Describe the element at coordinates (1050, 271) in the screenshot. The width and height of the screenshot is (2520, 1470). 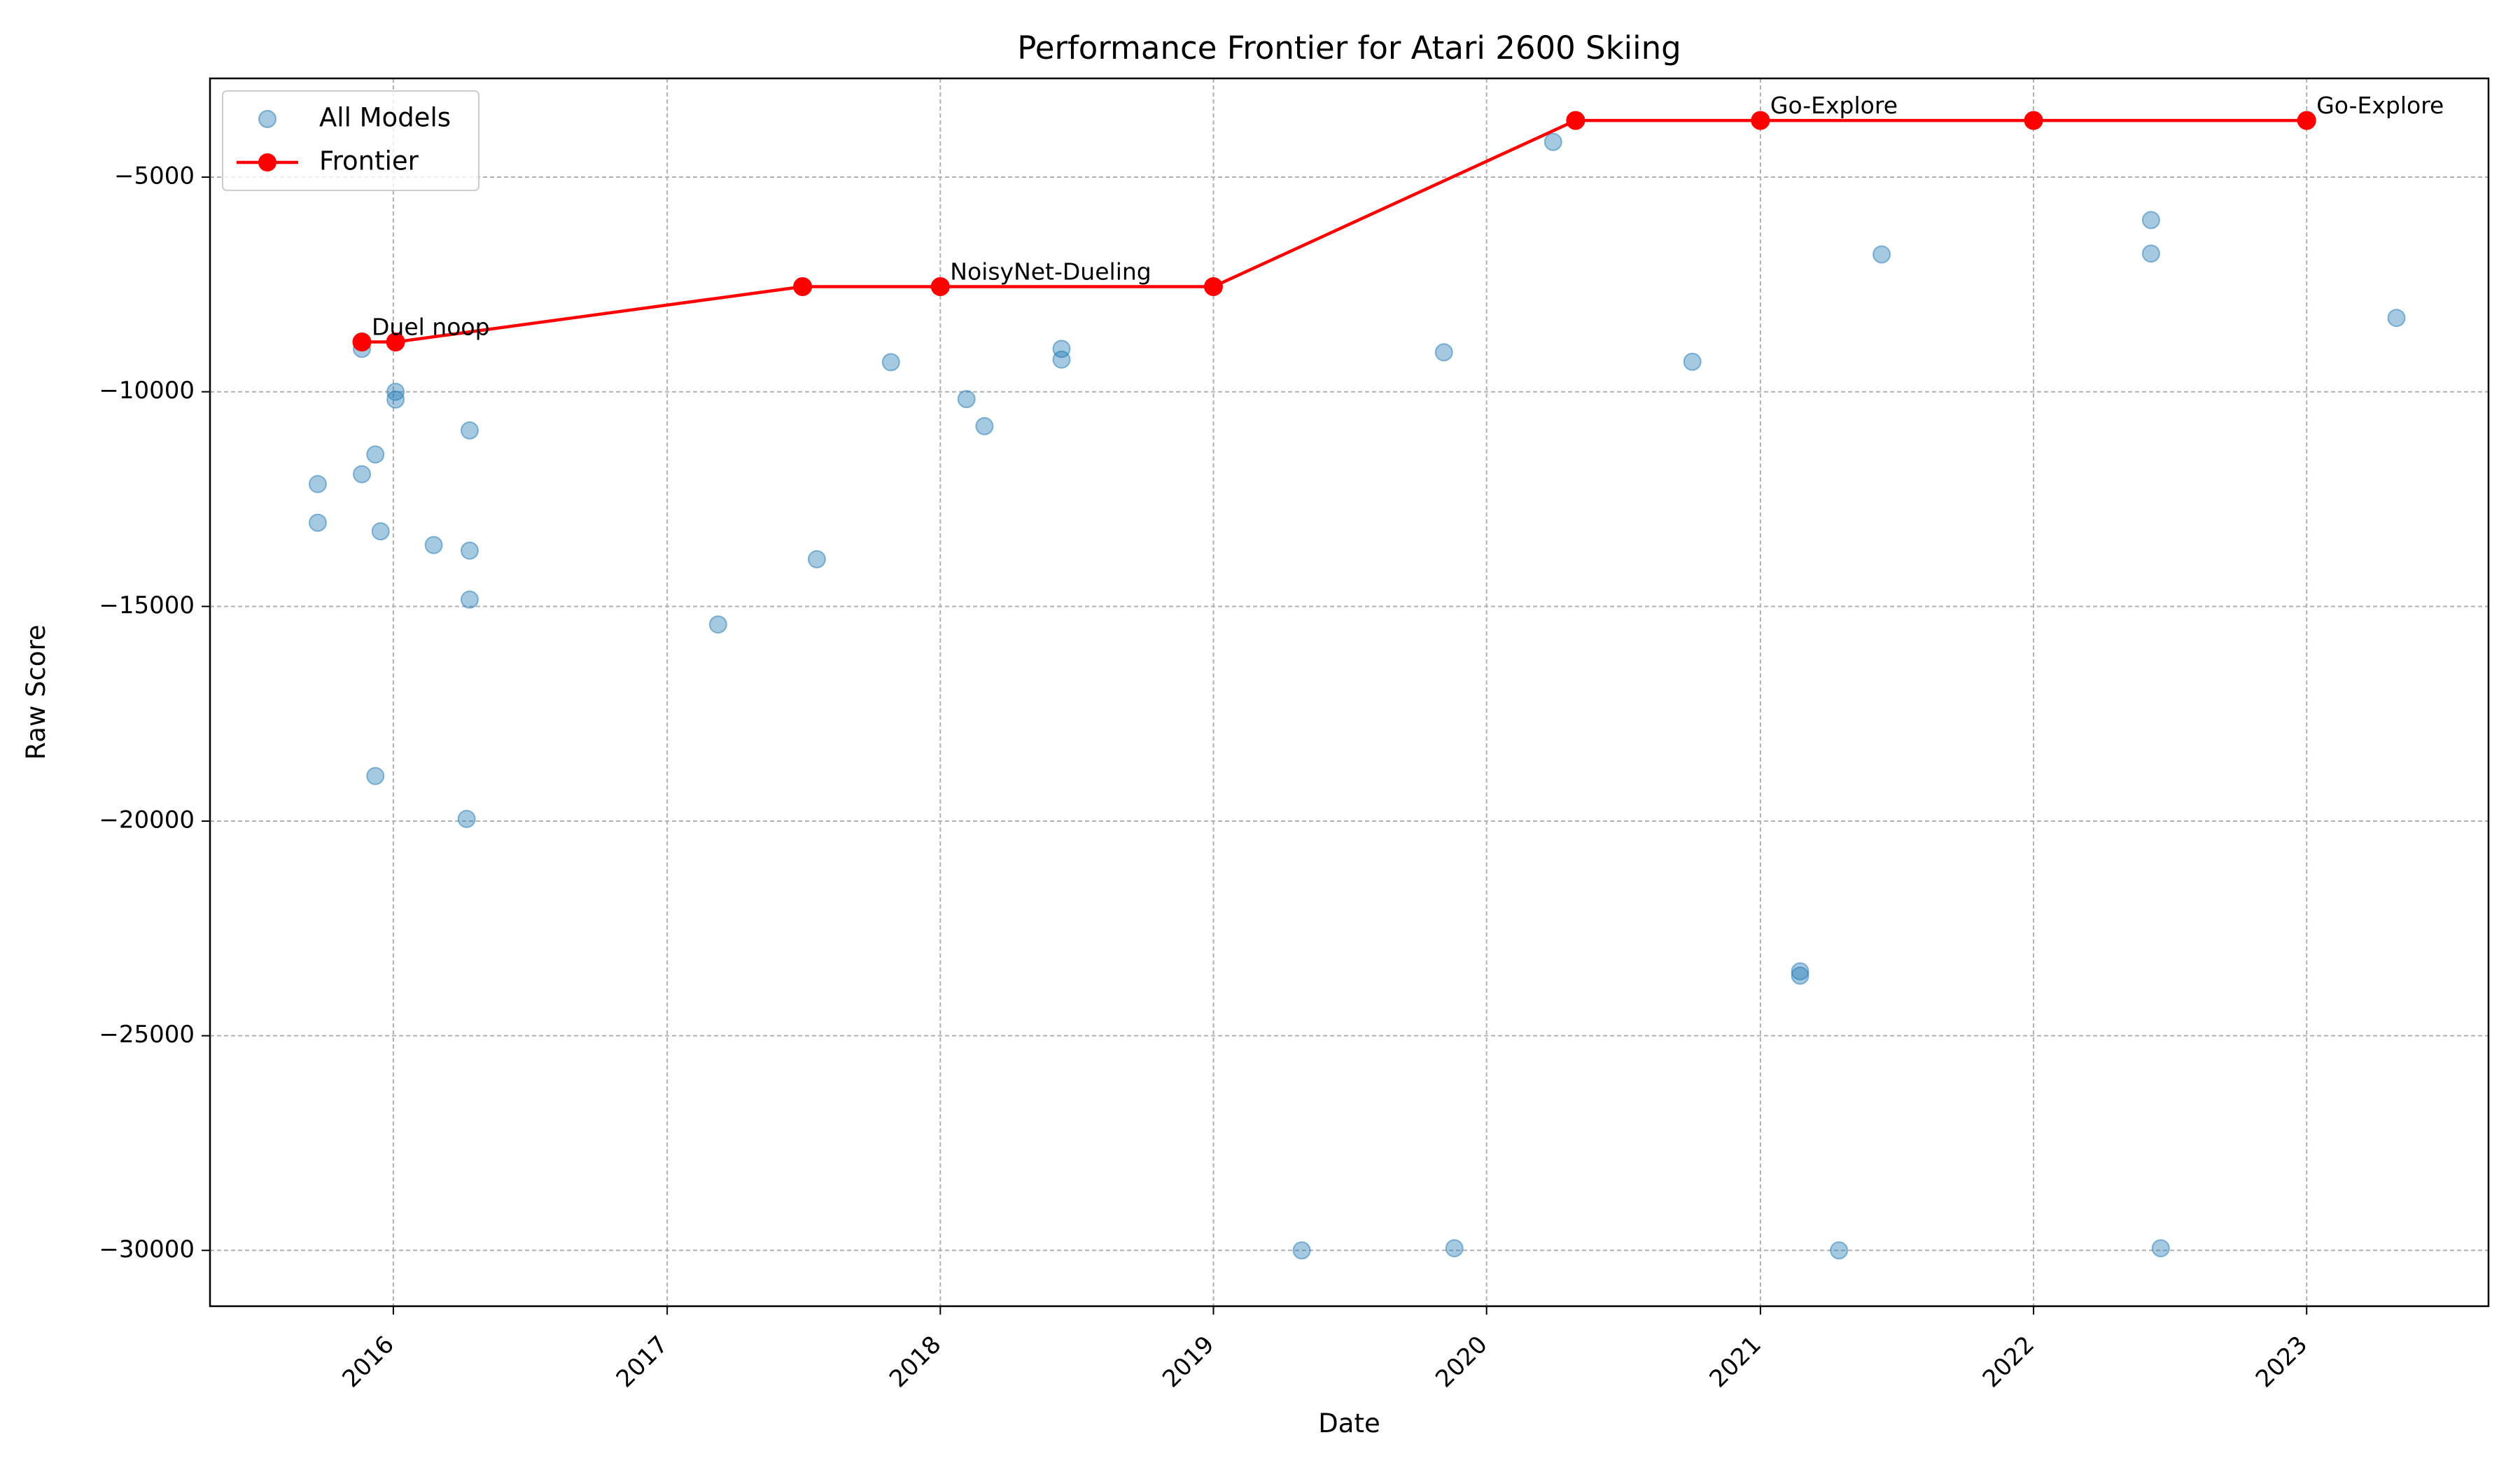
I see `annotation-label: NoisyNet-Dueling` at that location.